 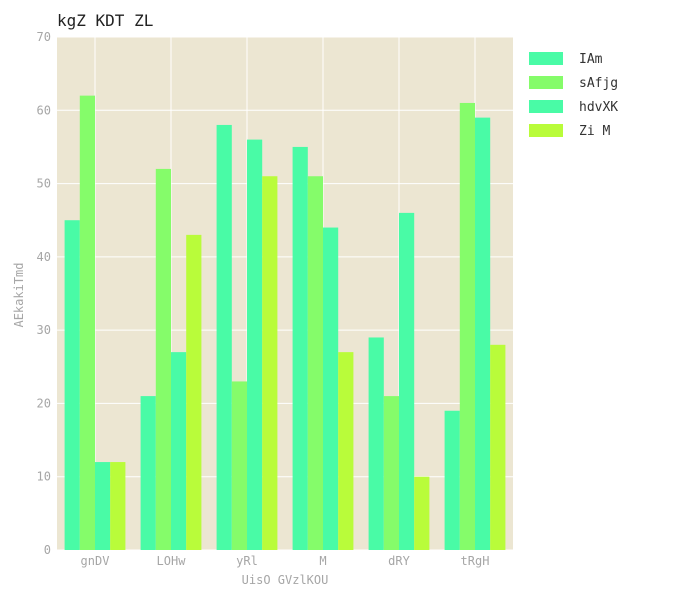 I want to click on x-tick-label: LOHw, so click(x=172, y=561).